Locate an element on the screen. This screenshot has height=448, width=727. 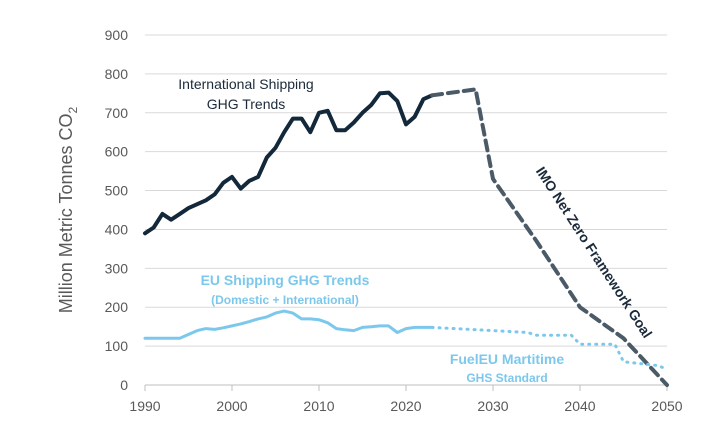
x-tick-label: 2030 is located at coordinates (492, 406).